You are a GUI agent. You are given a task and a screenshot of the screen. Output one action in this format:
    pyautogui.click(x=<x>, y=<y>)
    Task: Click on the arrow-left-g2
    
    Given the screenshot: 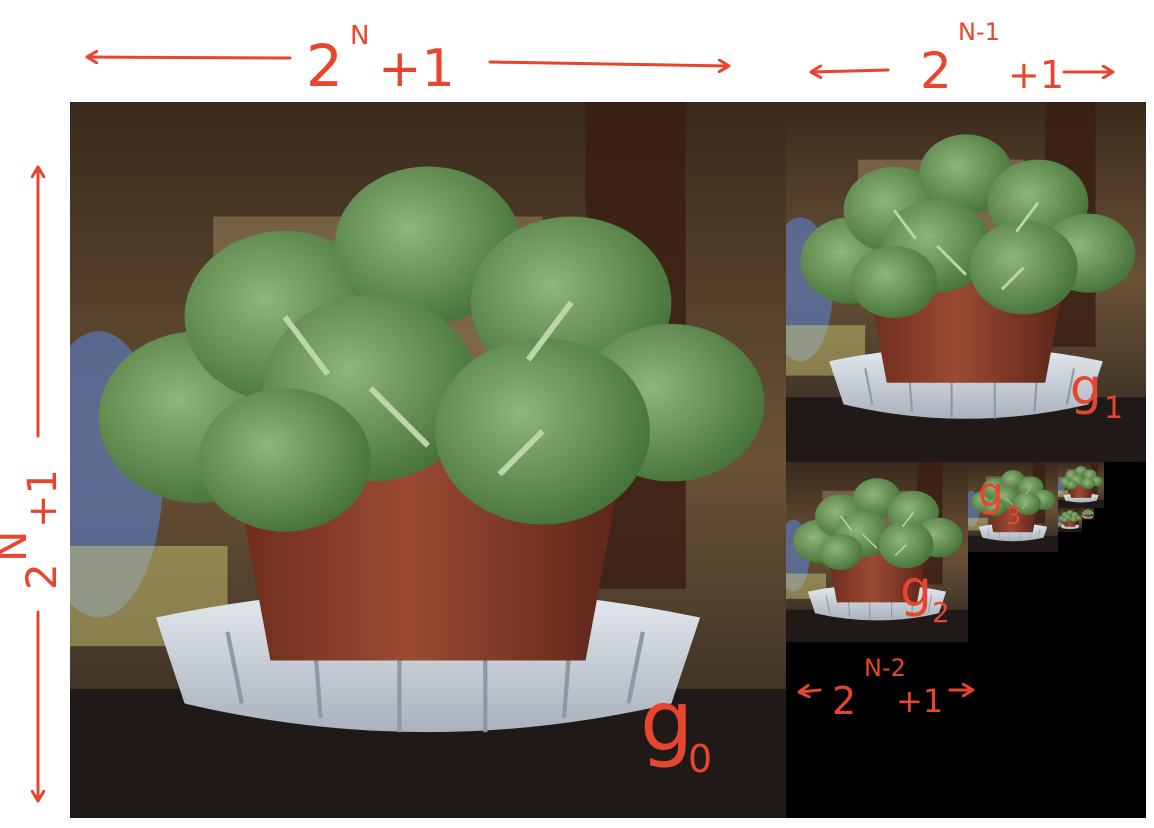 What is the action you would take?
    pyautogui.click(x=811, y=691)
    